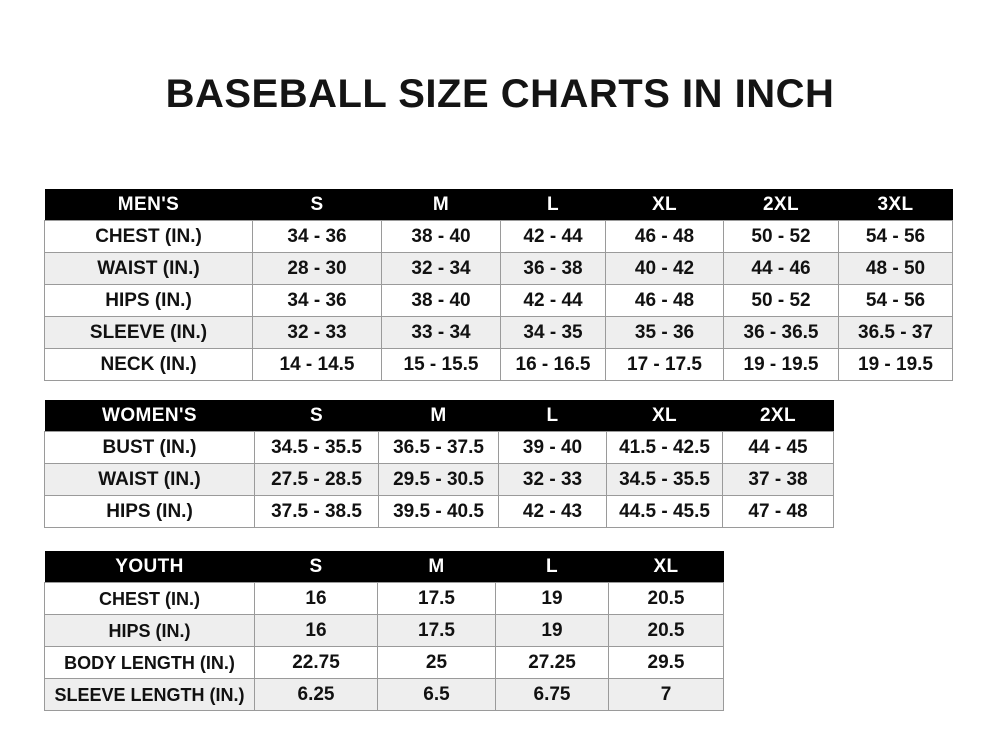 The width and height of the screenshot is (1000, 752). I want to click on mens-header-row: MEN'S S M L XL 2XL 3XL, so click(498, 205).